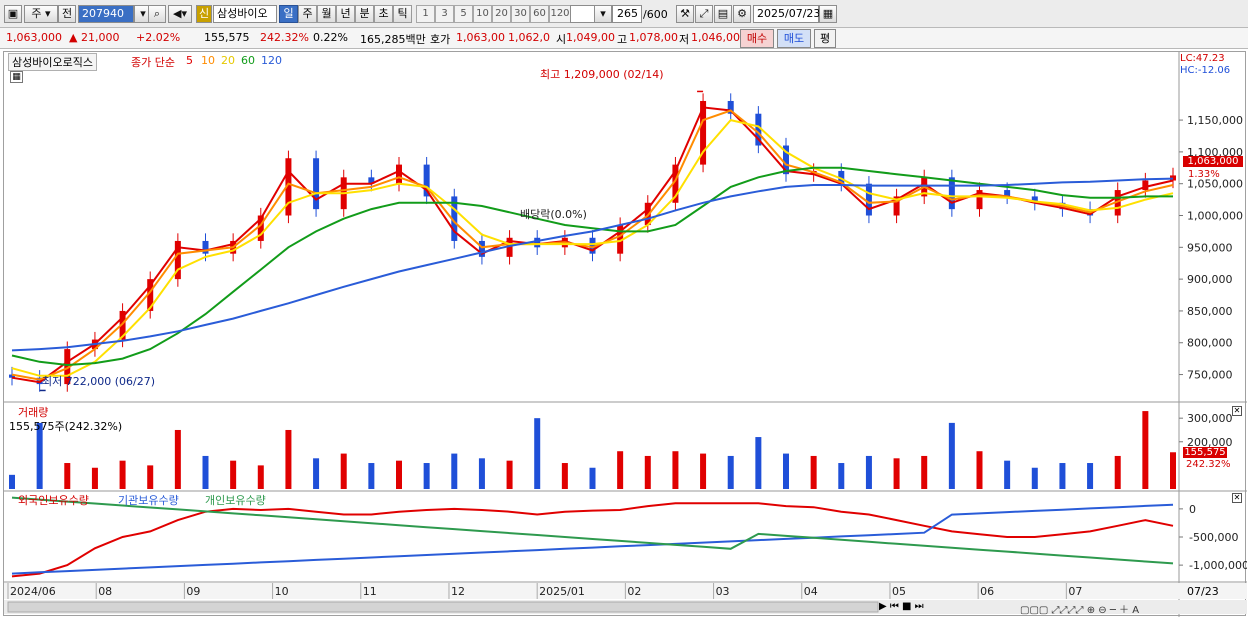  What do you see at coordinates (1204, 174) in the screenshot?
I see `current-pct-tag: 1.33%` at bounding box center [1204, 174].